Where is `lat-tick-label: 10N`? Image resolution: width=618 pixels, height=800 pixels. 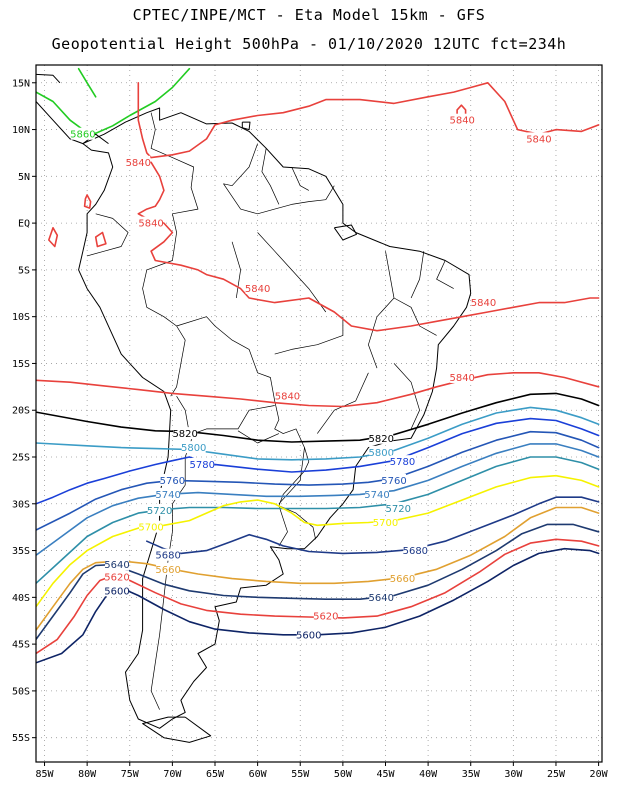 lat-tick-label: 10N is located at coordinates (21, 130).